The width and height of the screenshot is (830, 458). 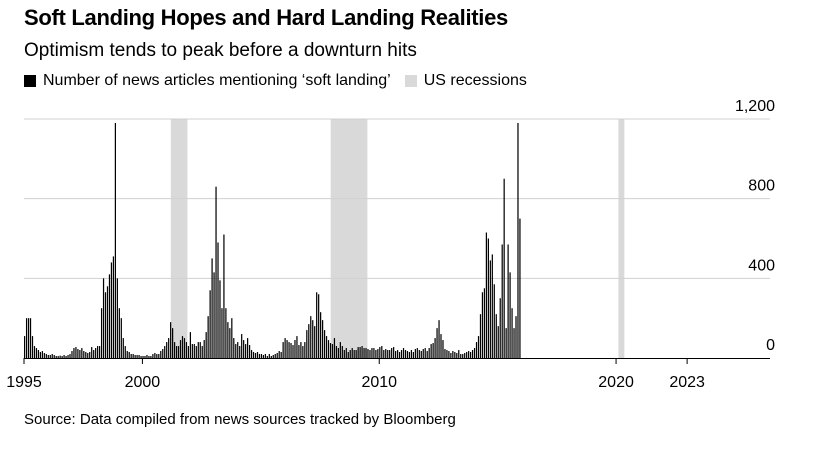 What do you see at coordinates (24, 382) in the screenshot?
I see `x-tick-label: 1995` at bounding box center [24, 382].